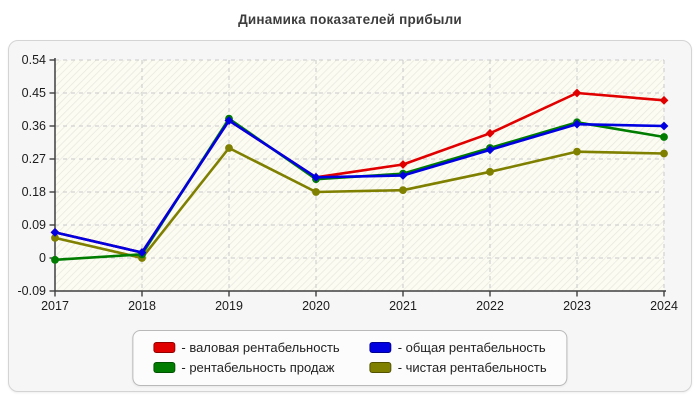 The height and width of the screenshot is (400, 700). Describe the element at coordinates (472, 367) in the screenshot. I see `legend-item-label: - чистая рентабельность` at that location.